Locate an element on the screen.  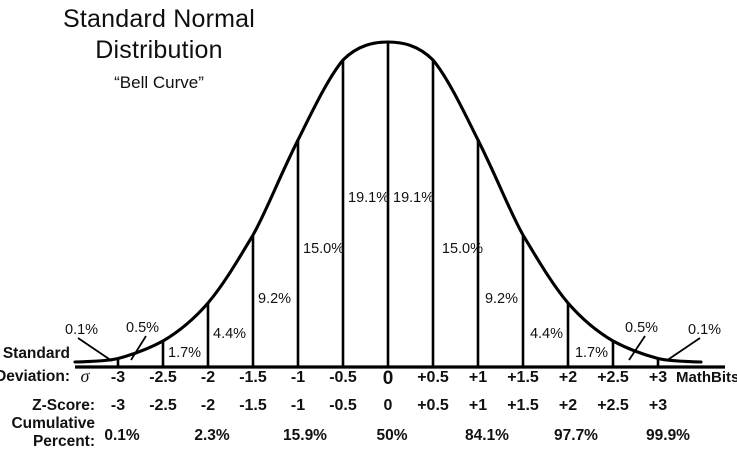
tail-label-left-inner: 0.5% is located at coordinates (142, 328).